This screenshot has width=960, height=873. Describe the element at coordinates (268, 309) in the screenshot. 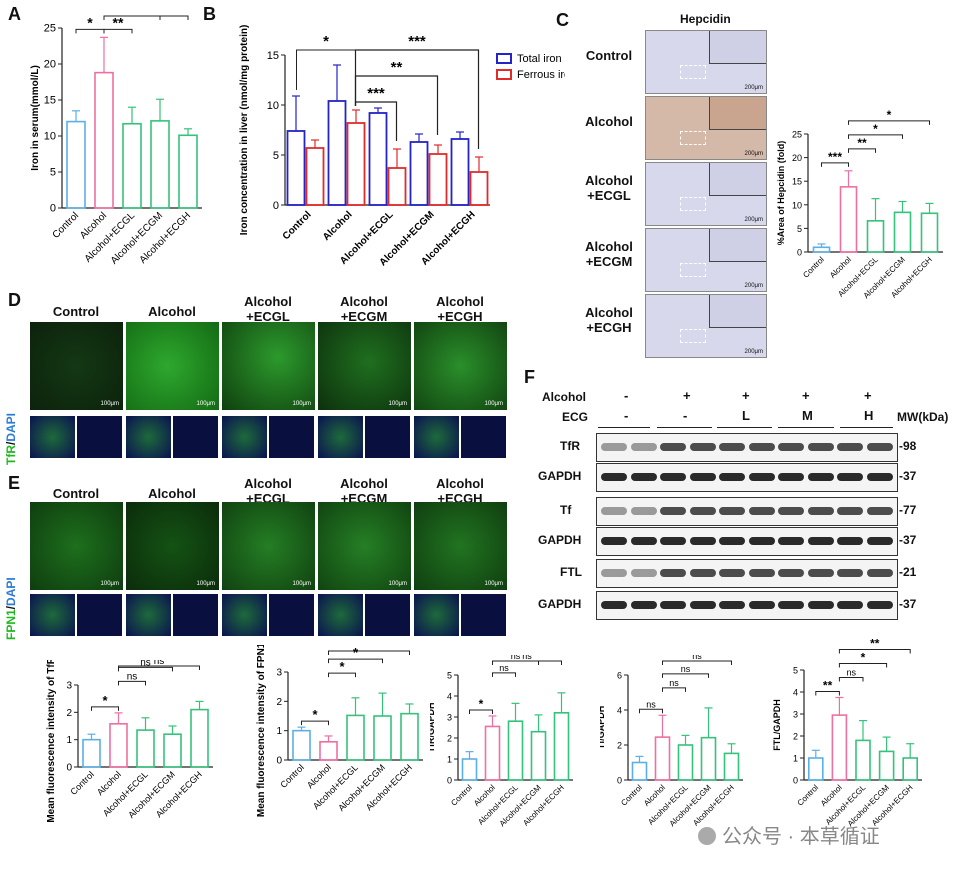

I see `fluorescence-column-label: Alcohol +ECGL` at that location.